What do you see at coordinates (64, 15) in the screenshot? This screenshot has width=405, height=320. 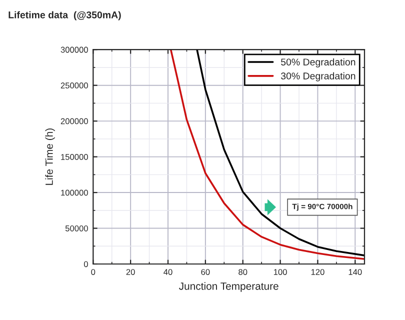 I see `chart-title: Lifetime data (@350mA)` at bounding box center [64, 15].